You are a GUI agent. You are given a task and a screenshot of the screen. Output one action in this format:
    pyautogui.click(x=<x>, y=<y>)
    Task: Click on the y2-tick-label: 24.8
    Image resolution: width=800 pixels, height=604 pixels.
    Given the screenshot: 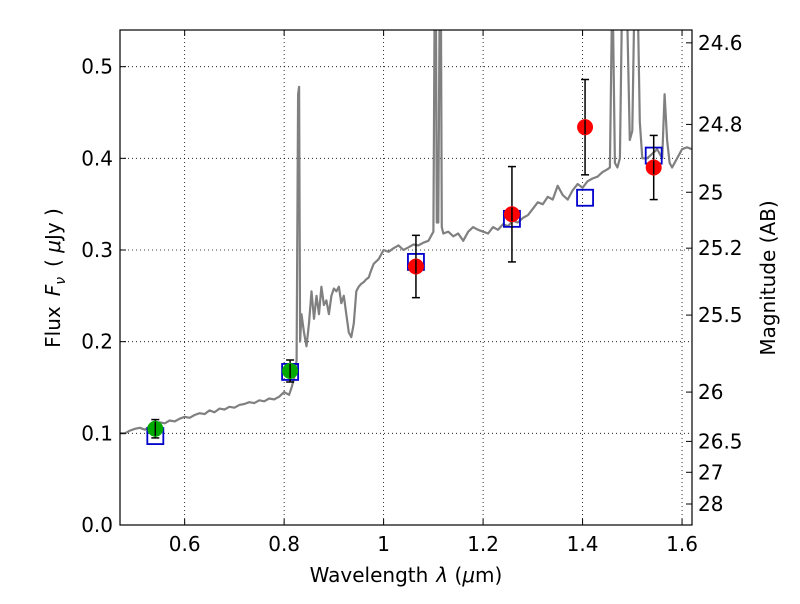 What is the action you would take?
    pyautogui.click(x=720, y=124)
    